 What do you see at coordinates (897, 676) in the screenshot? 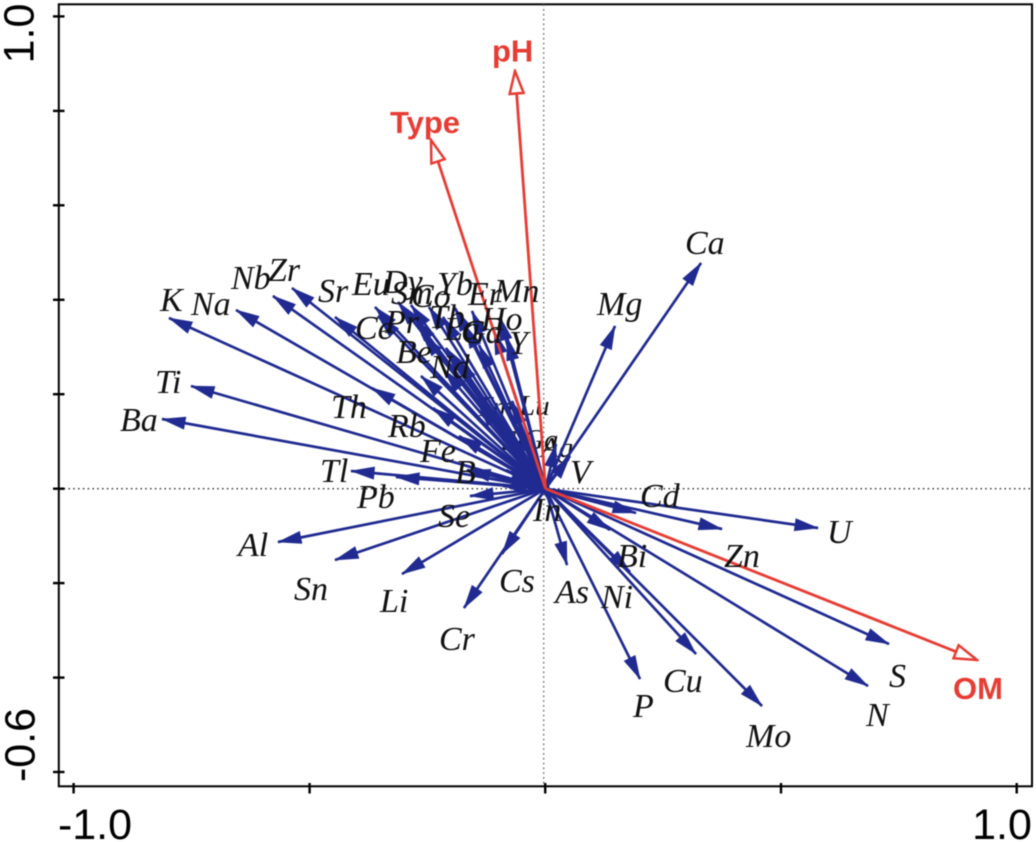
I see `svg-text: S` at bounding box center [897, 676].